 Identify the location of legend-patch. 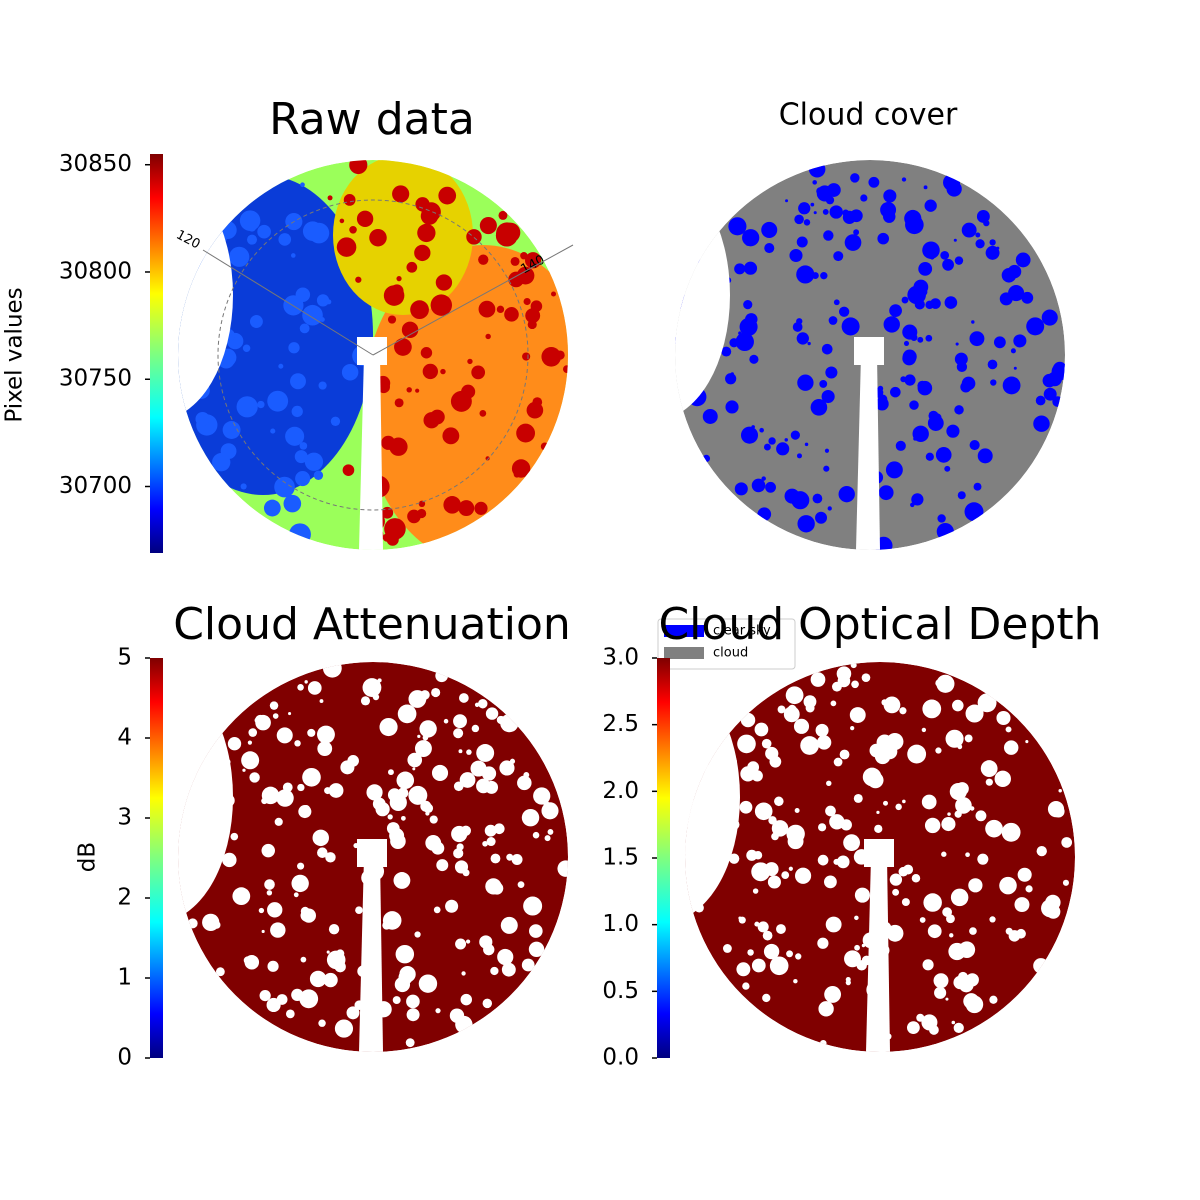
(684, 653).